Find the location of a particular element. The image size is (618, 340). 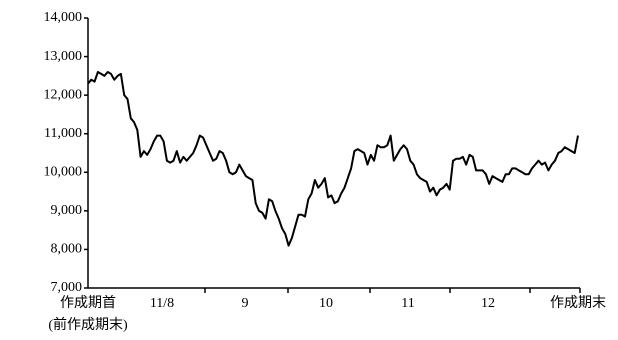

y-tick-label: 9,000 is located at coordinates (67, 210).